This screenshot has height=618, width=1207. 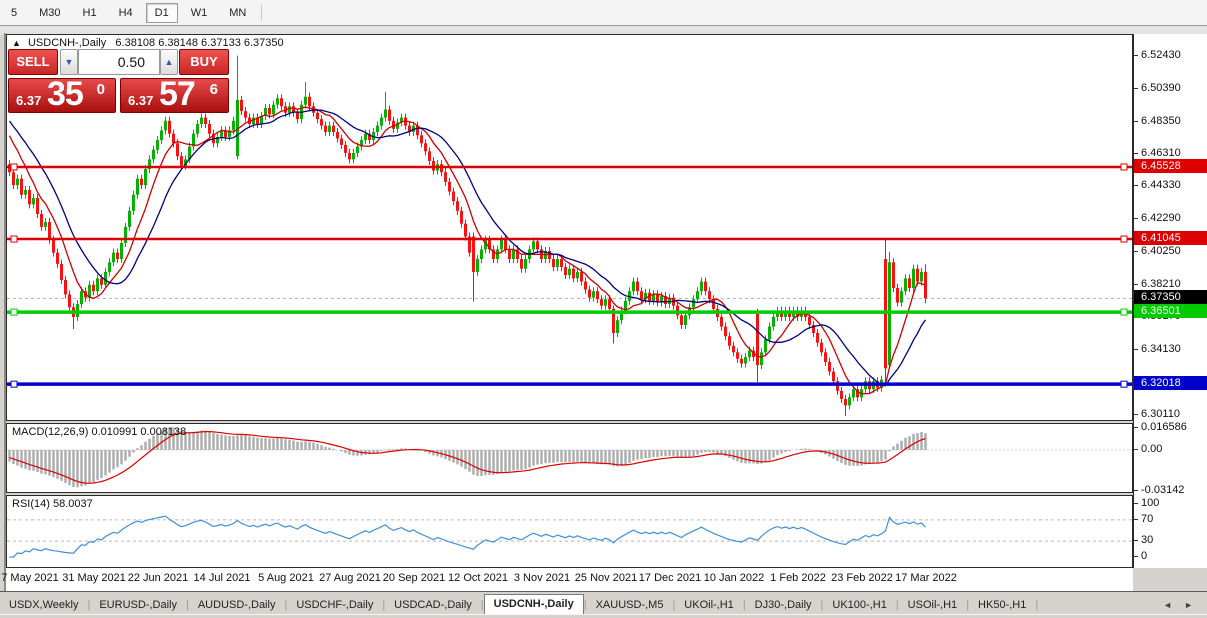 I want to click on rsi-indicator-panel: RSI(14) 58.0037, so click(x=569, y=531).